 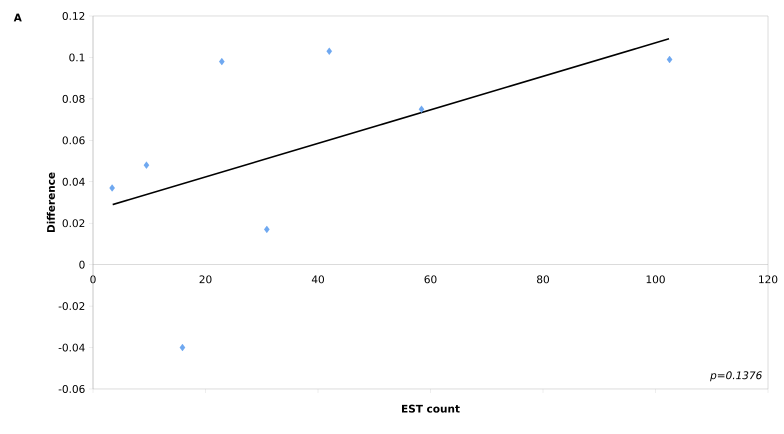 What do you see at coordinates (71, 348) in the screenshot?
I see `y-tick-label: -0.04` at bounding box center [71, 348].